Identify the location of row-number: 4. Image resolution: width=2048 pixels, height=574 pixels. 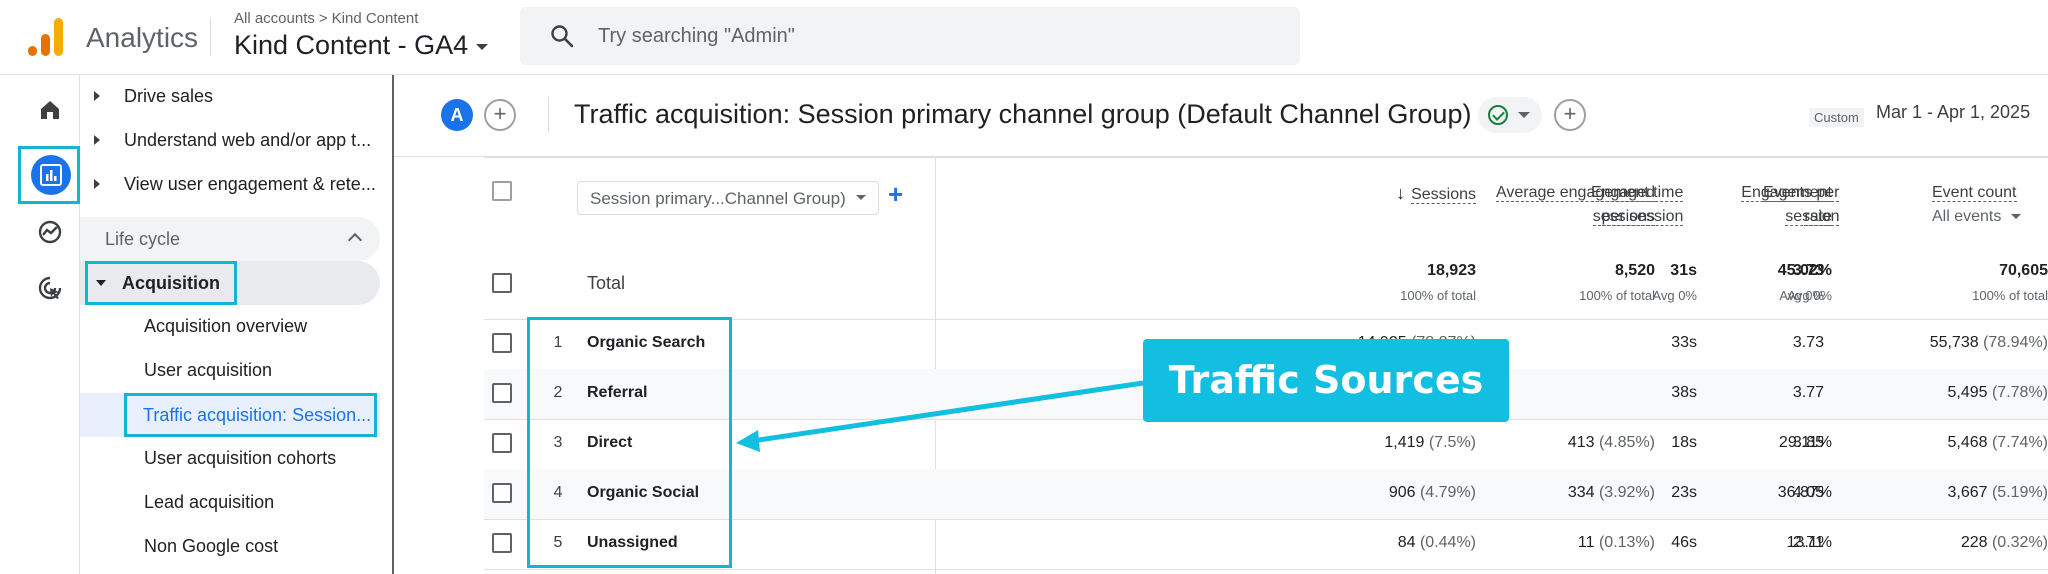
(558, 492).